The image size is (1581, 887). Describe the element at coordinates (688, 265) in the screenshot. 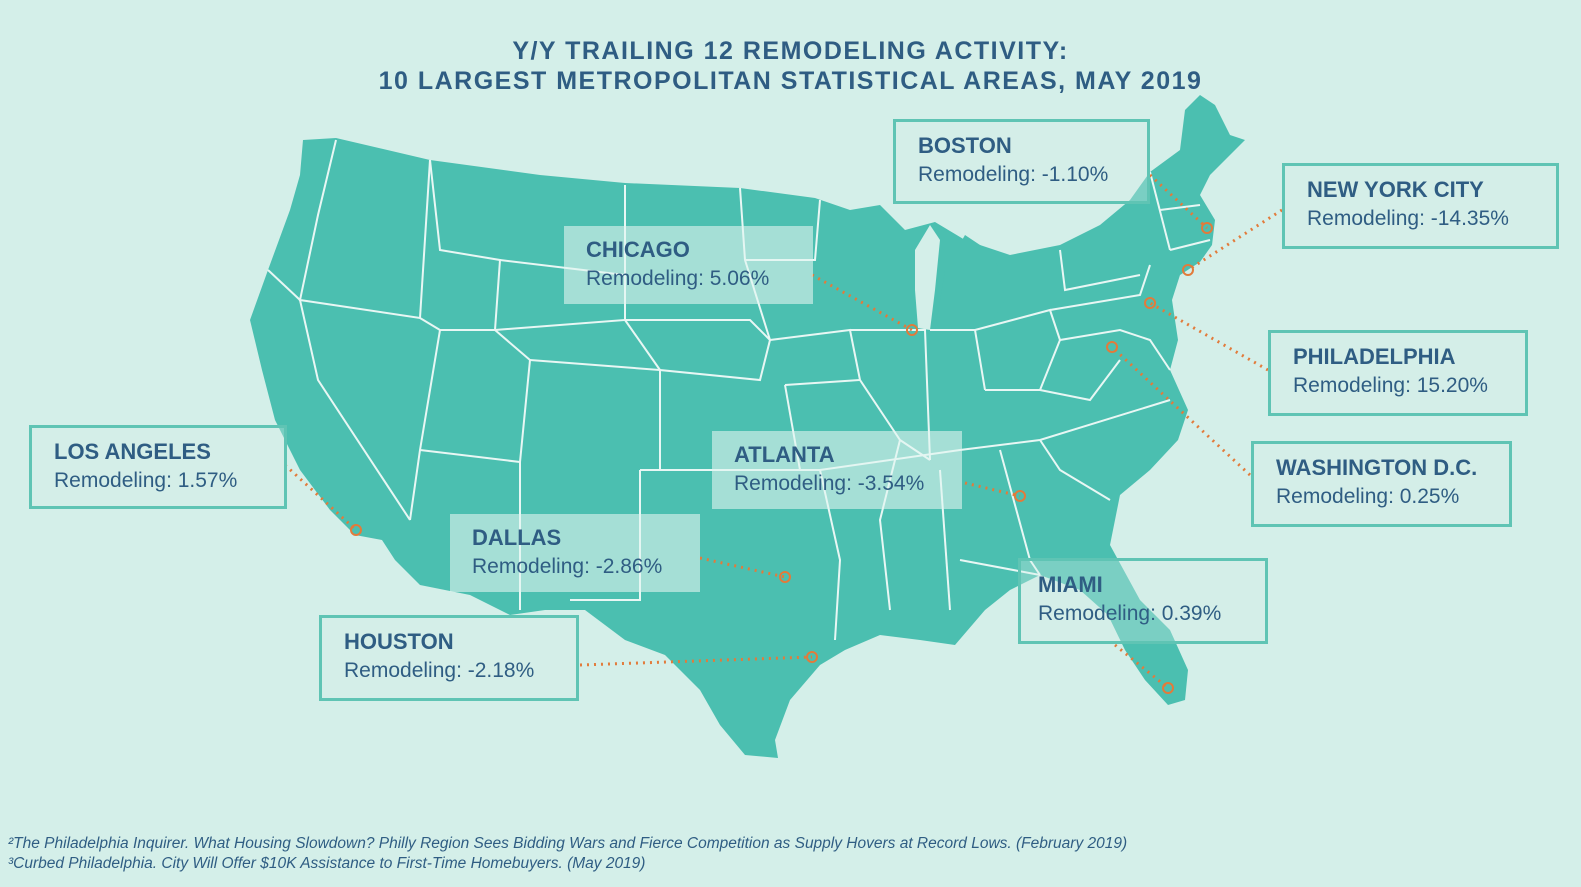

I see `callout-chicago: CHICAGO Remodeling: 5.06%` at that location.